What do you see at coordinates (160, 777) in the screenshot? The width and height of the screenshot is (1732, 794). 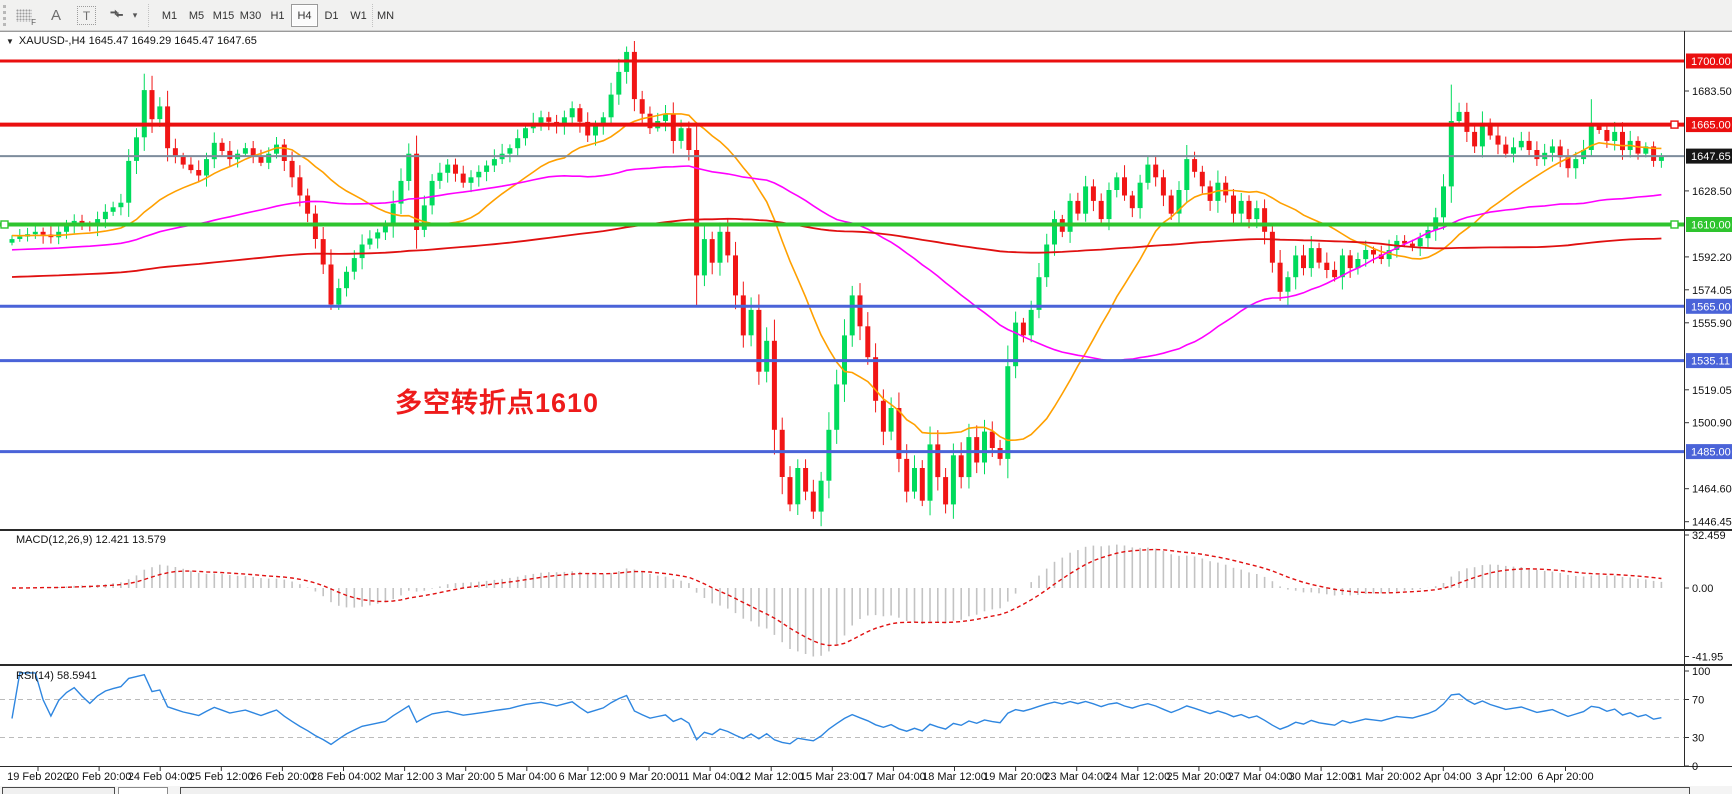 I see `svg-text: 24 Feb 04:00` at bounding box center [160, 777].